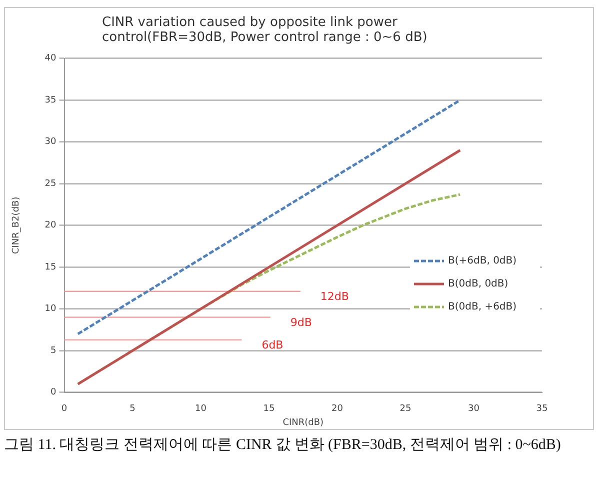  What do you see at coordinates (269, 409) in the screenshot?
I see `x-tick-label: 15` at bounding box center [269, 409].